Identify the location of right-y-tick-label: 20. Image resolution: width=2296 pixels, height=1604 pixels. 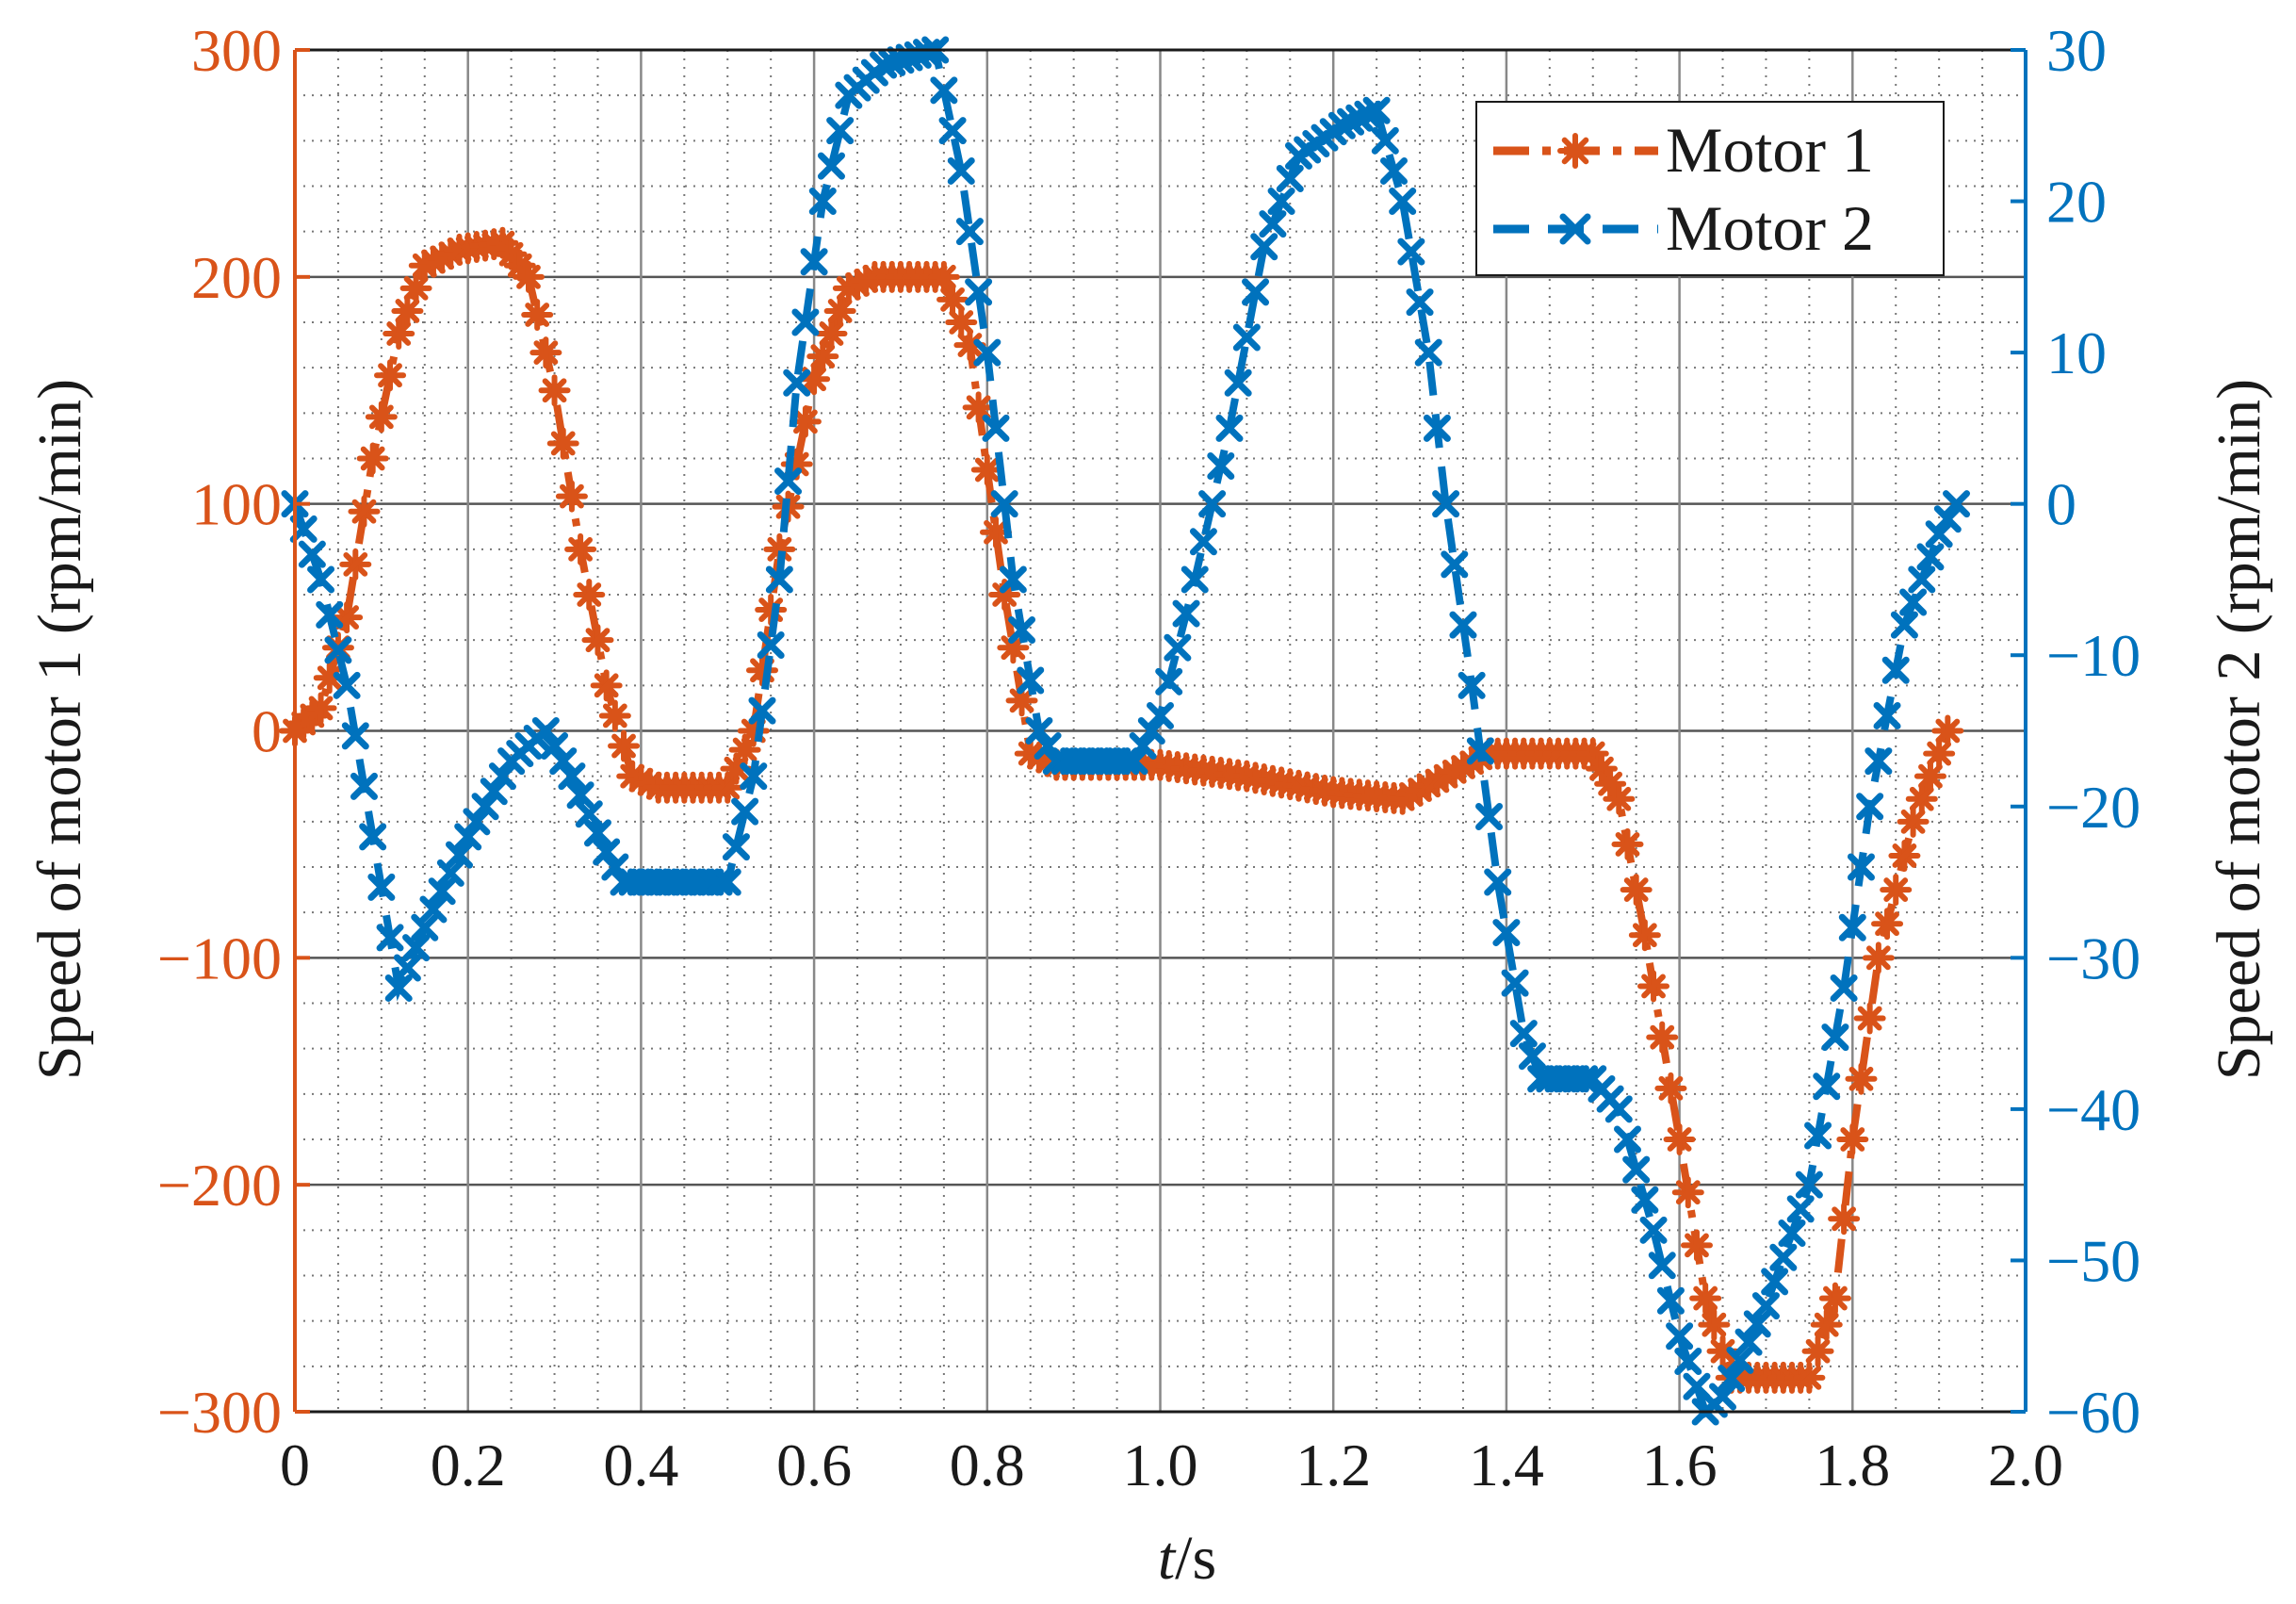
(2076, 203).